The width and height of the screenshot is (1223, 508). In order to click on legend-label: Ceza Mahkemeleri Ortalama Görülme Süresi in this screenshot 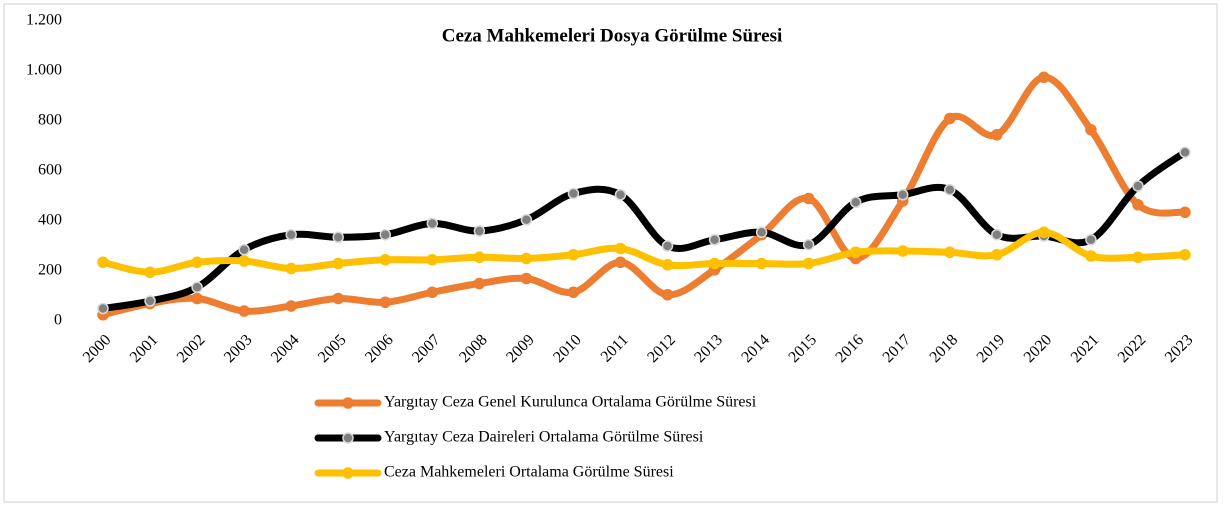, I will do `click(529, 472)`.